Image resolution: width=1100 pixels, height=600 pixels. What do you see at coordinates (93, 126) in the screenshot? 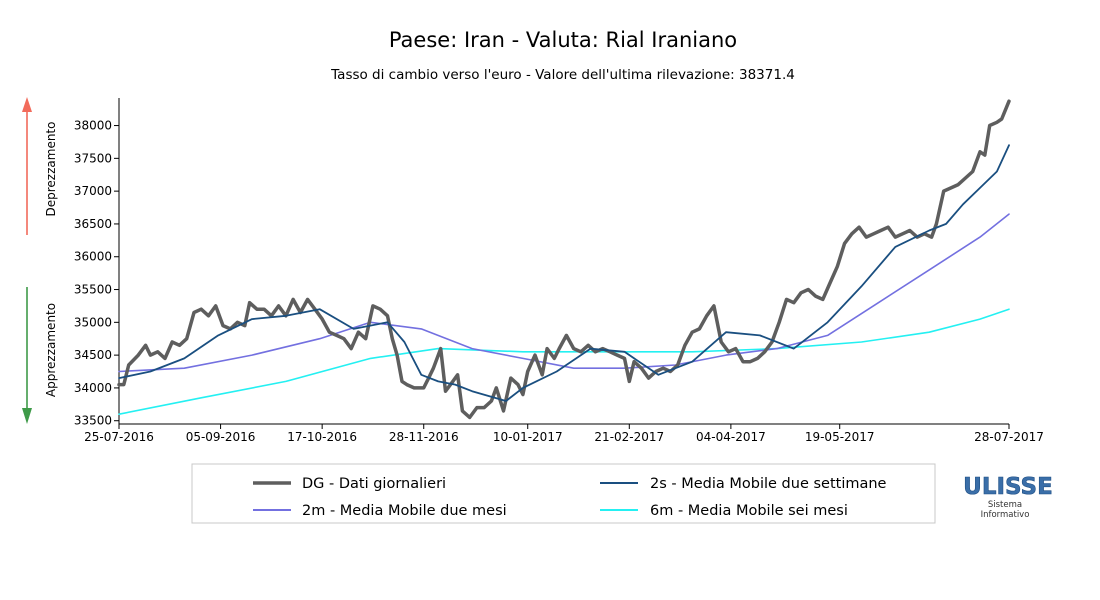
I see `y-tick-label: 38000` at bounding box center [93, 126].